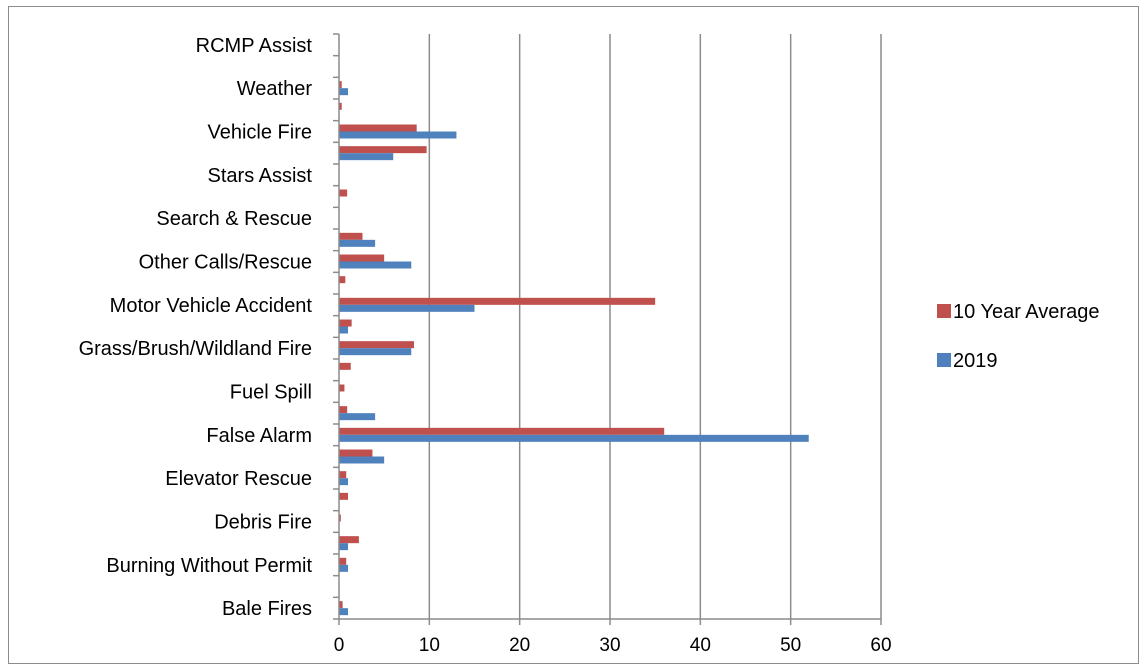 Image resolution: width=1147 pixels, height=672 pixels. Describe the element at coordinates (609, 645) in the screenshot. I see `x-tick-label-30: 30` at that location.